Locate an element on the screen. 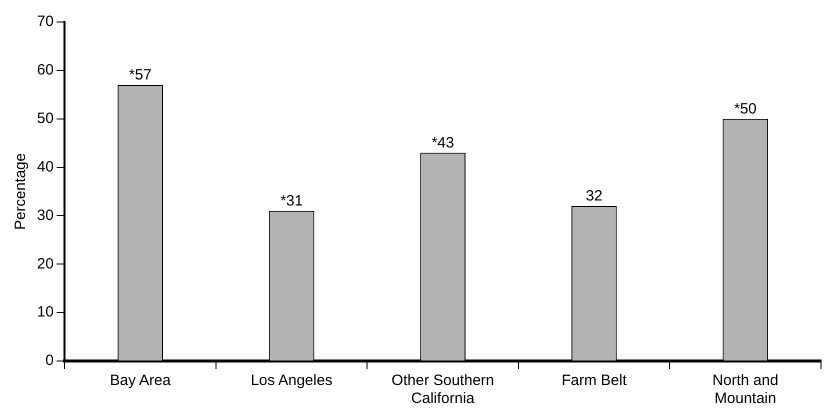  data-label: *50 is located at coordinates (745, 109).